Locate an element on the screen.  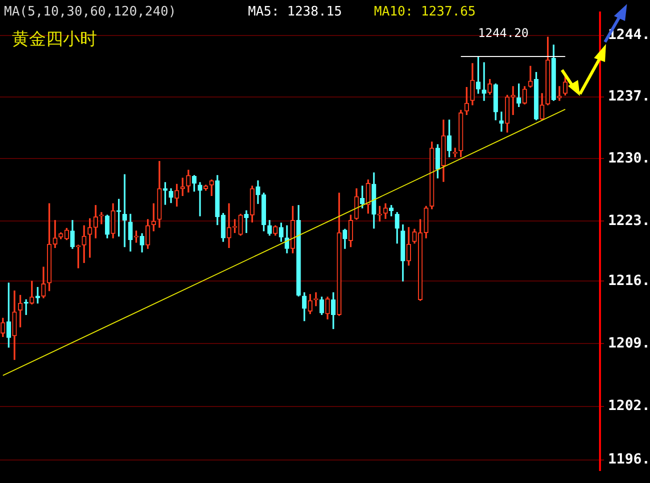
annotation: MA5: 1238.15 is located at coordinates (295, 12).